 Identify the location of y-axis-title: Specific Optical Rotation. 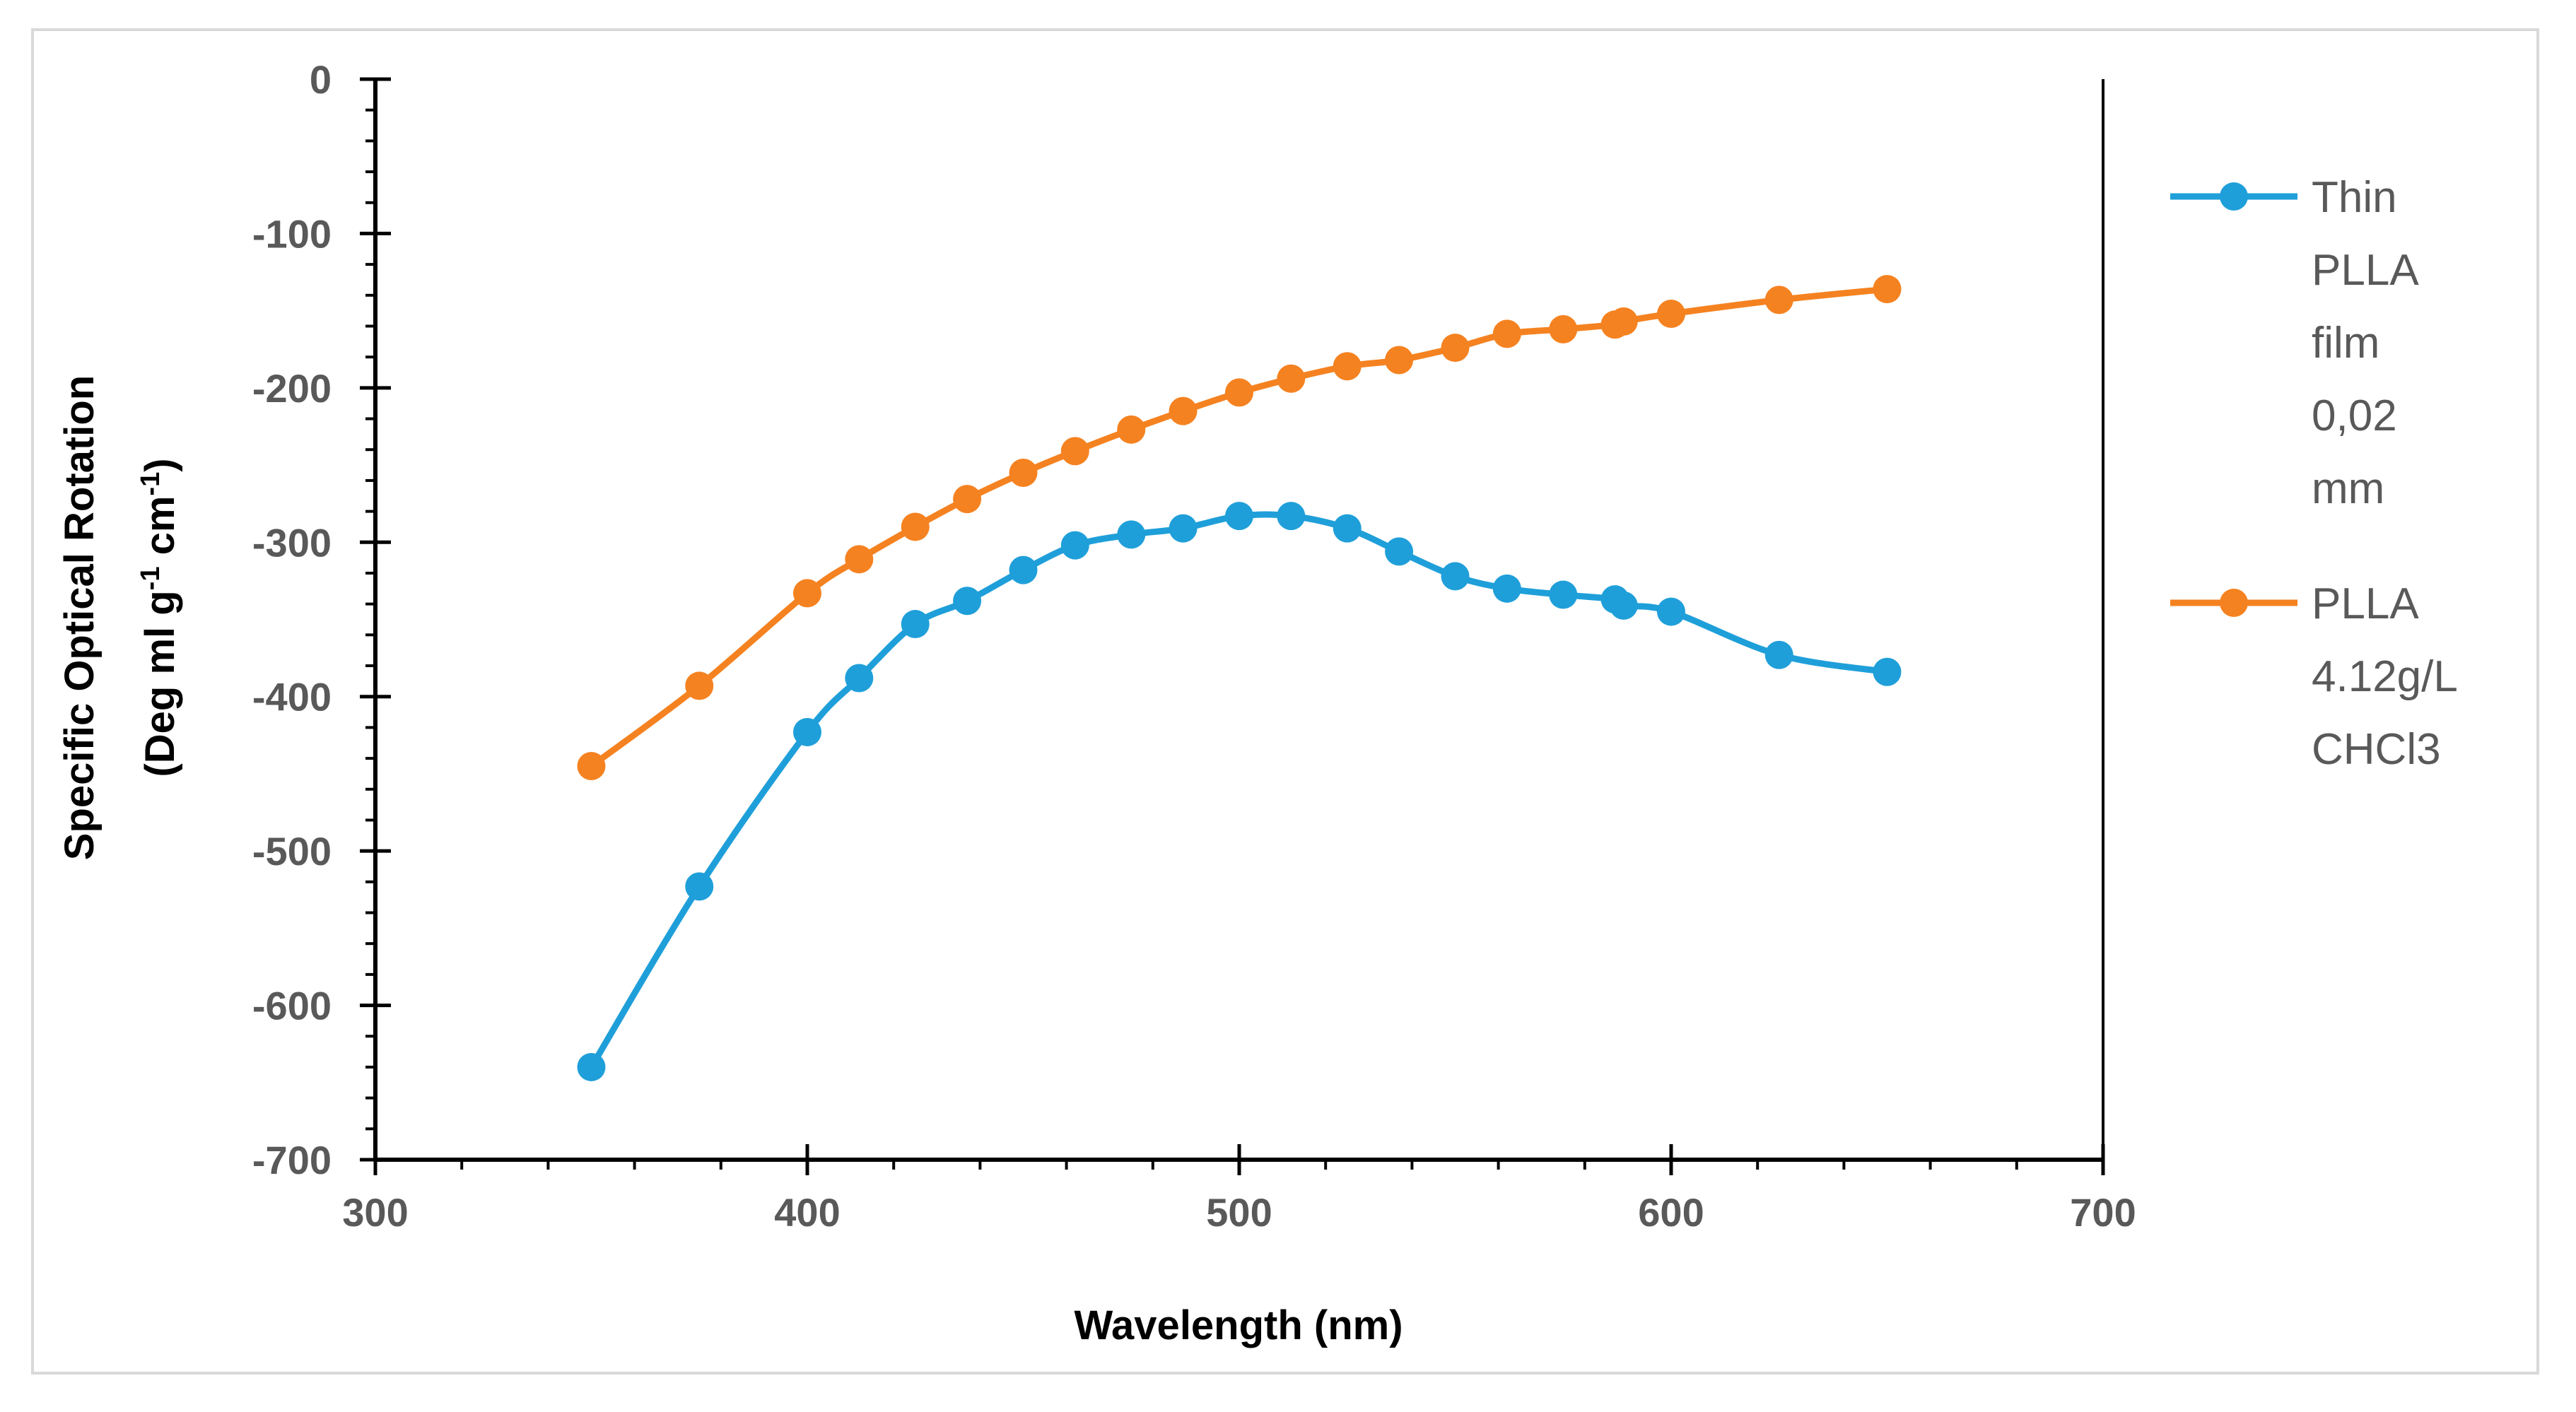
(80, 617).